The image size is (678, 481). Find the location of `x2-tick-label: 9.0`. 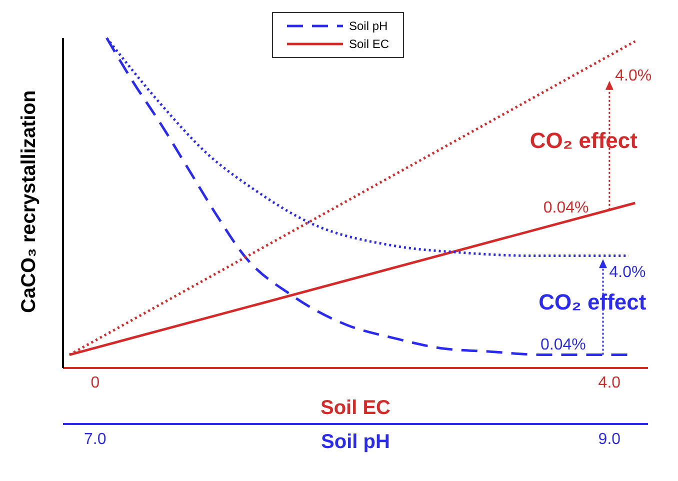

x2-tick-label: 9.0 is located at coordinates (609, 439).